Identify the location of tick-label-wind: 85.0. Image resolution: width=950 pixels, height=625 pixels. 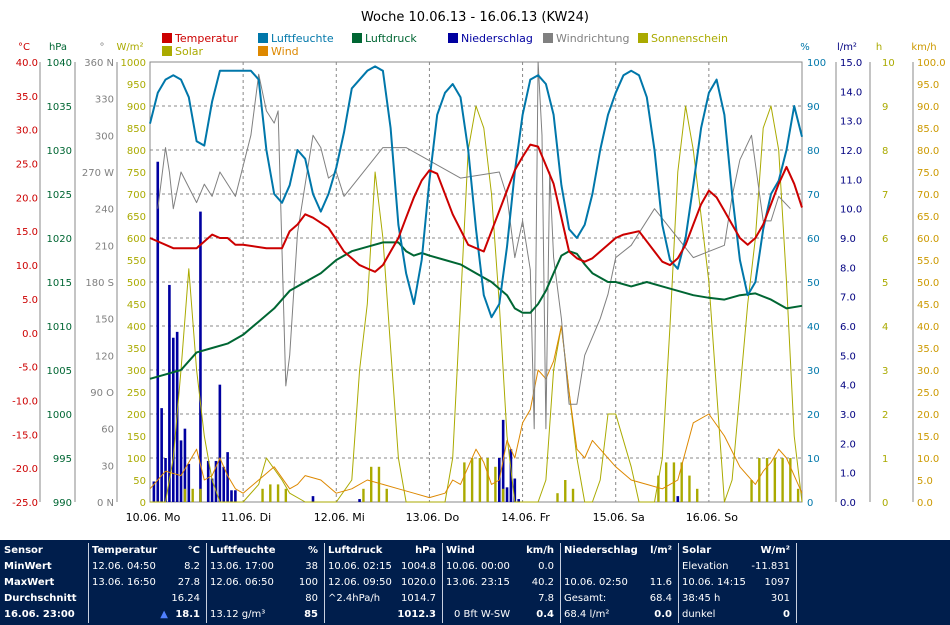
(928, 129).